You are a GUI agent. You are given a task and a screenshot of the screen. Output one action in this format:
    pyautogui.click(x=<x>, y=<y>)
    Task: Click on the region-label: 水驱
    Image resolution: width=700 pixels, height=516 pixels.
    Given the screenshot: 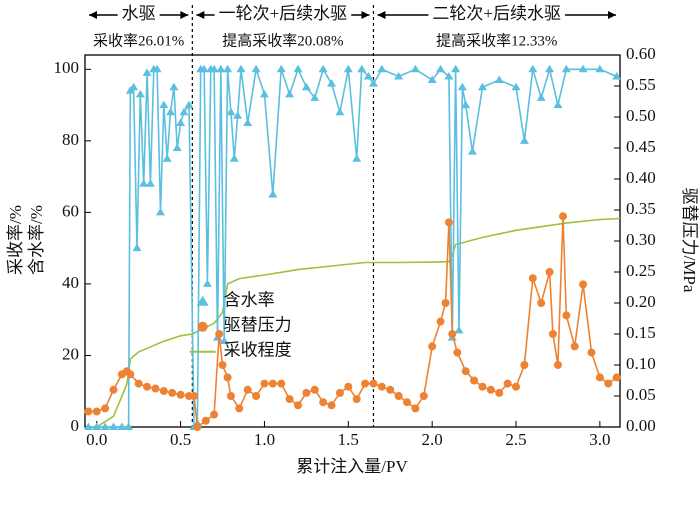 What is the action you would take?
    pyautogui.click(x=139, y=13)
    